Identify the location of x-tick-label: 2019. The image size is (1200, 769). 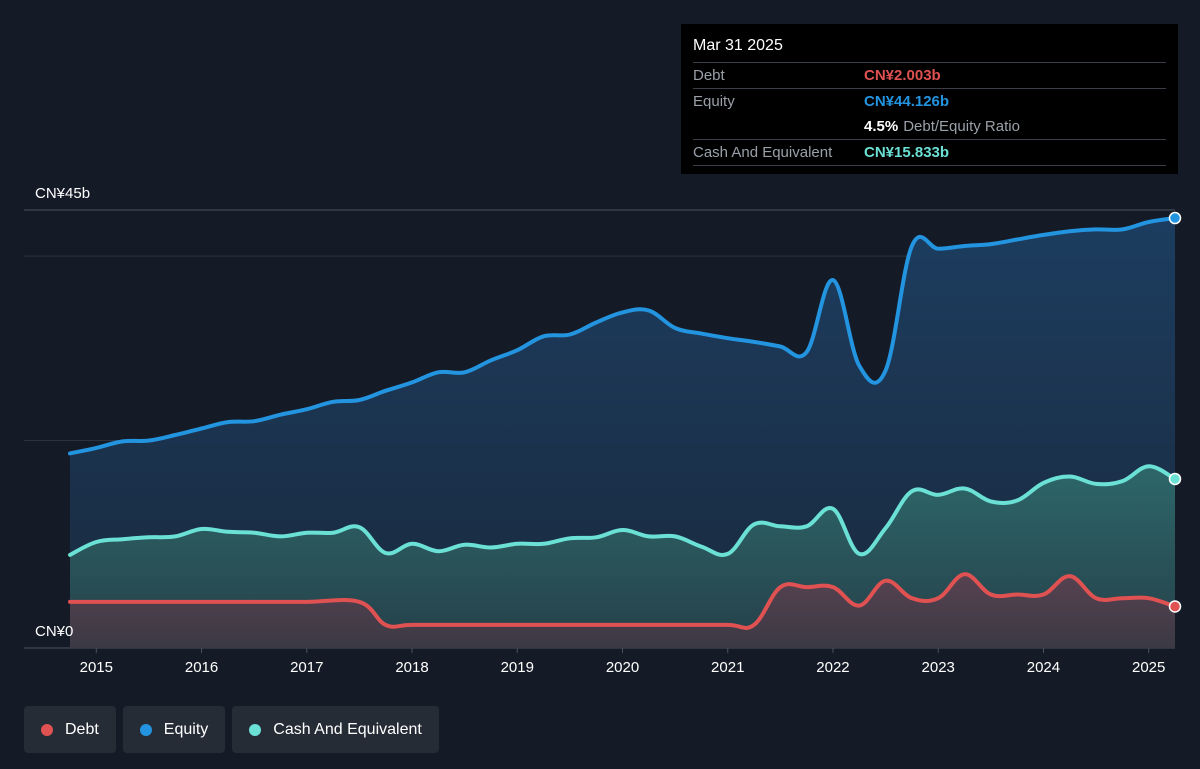
(517, 667).